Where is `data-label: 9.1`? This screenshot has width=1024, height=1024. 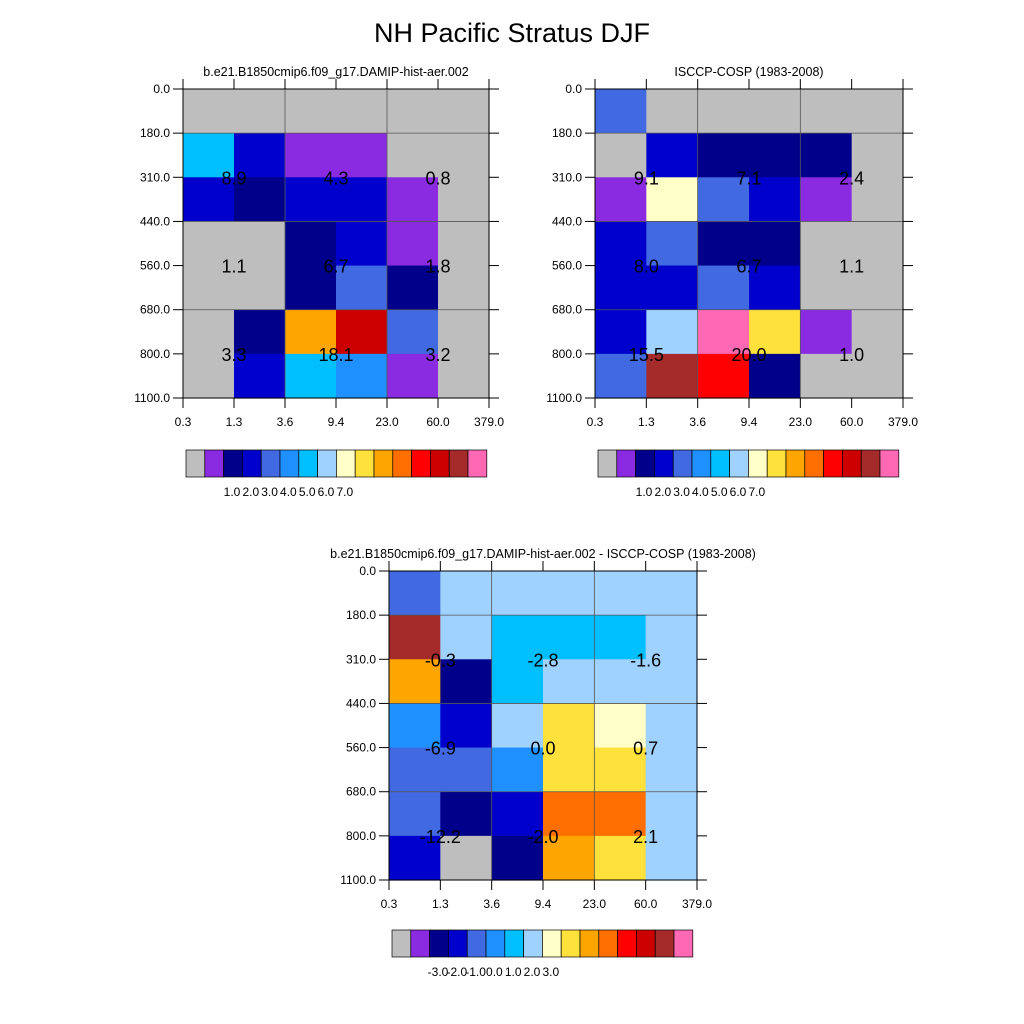 data-label: 9.1 is located at coordinates (646, 178).